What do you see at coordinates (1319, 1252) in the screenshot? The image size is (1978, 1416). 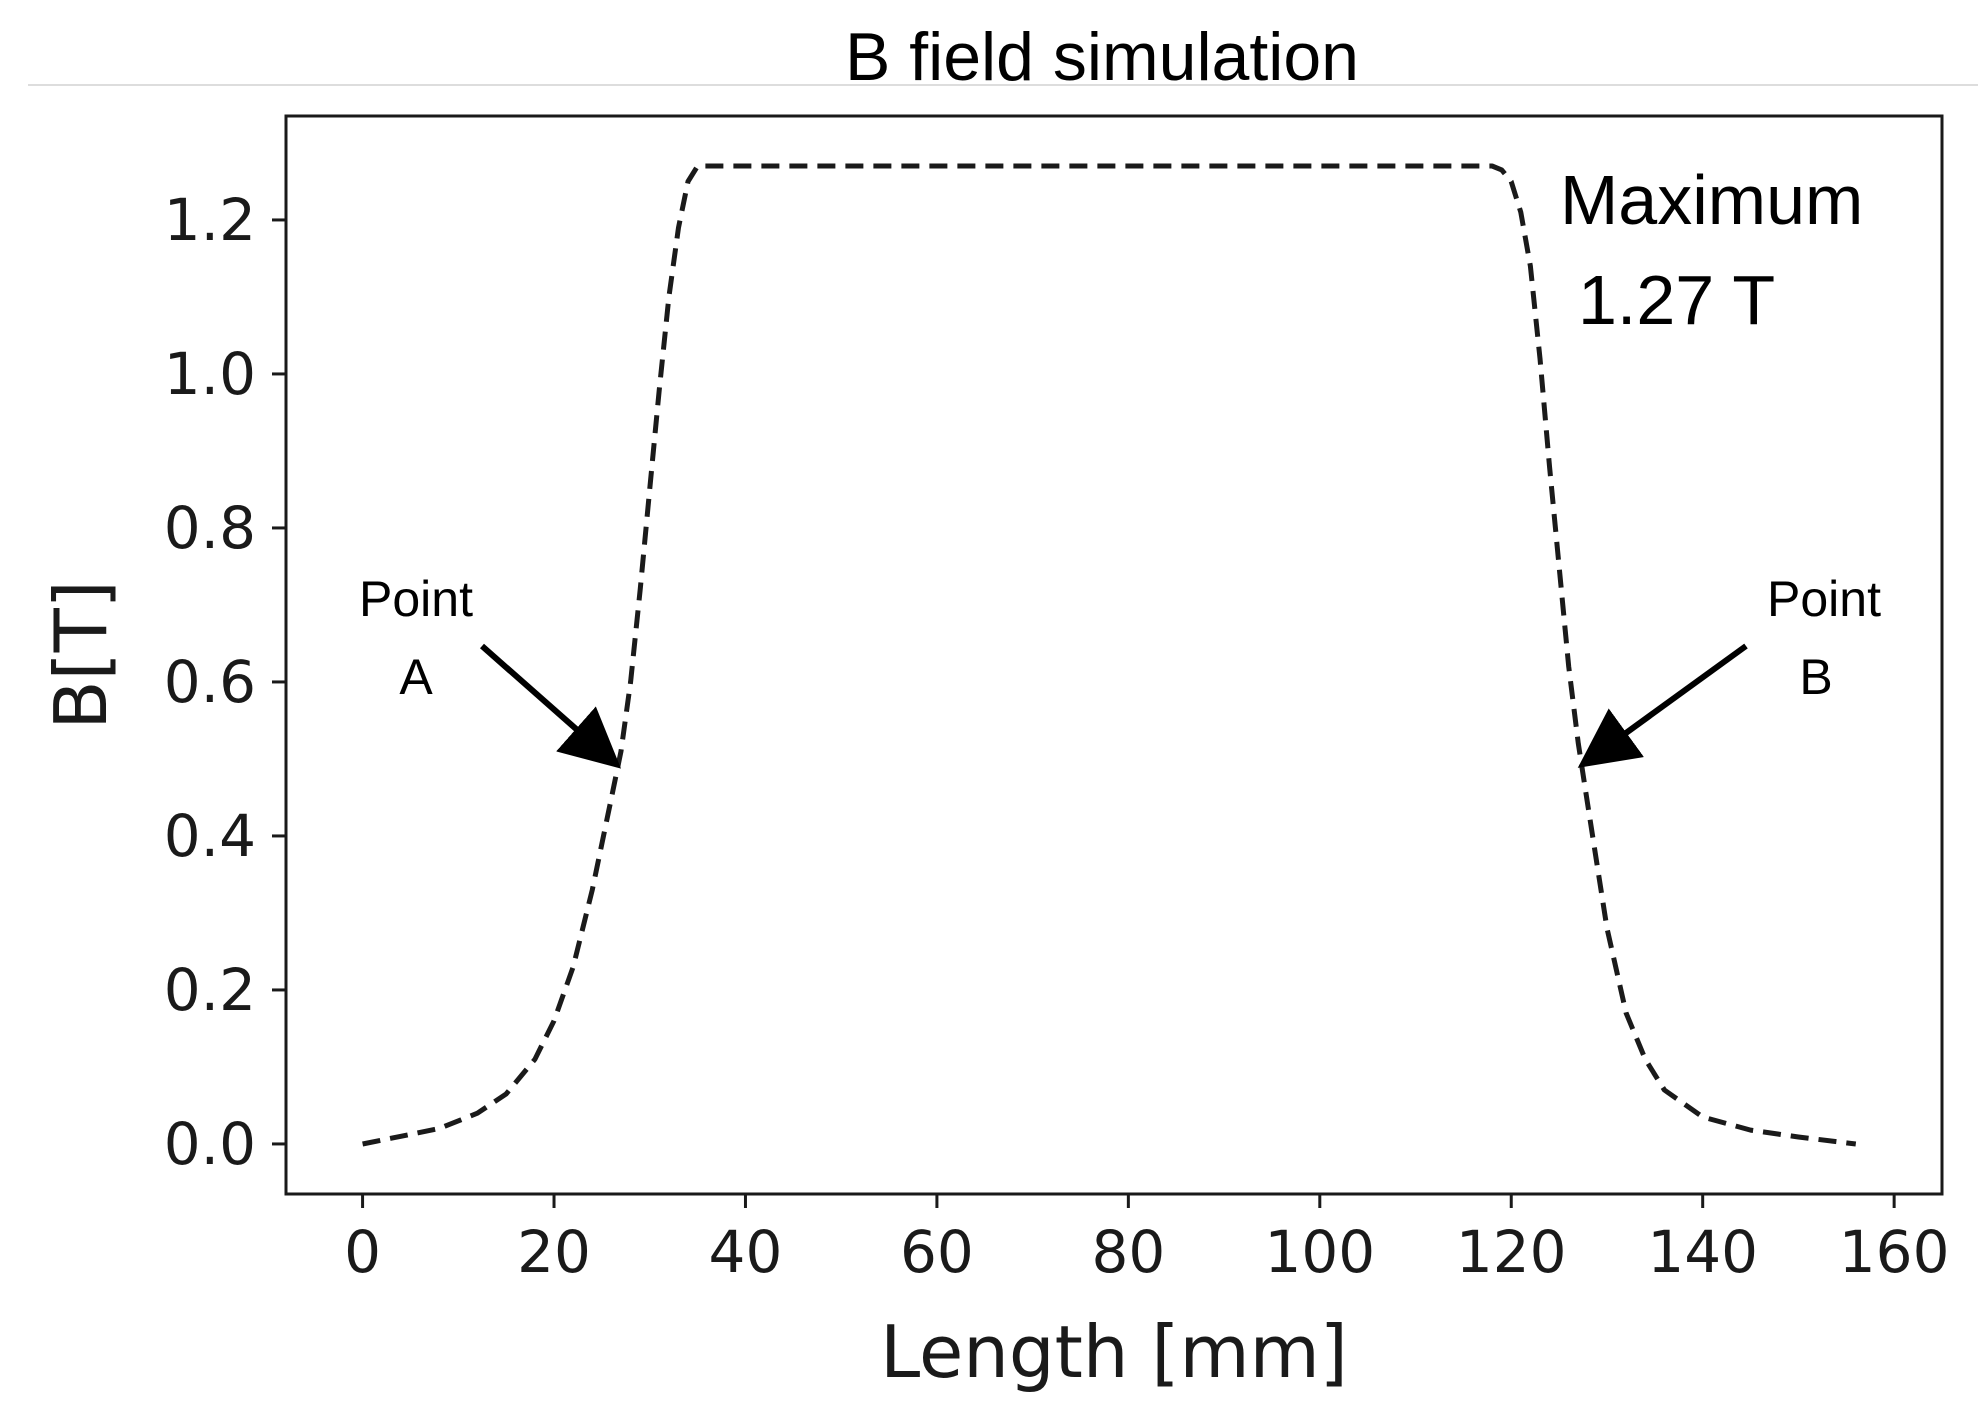 I see `x-tick-label: 100` at bounding box center [1319, 1252].